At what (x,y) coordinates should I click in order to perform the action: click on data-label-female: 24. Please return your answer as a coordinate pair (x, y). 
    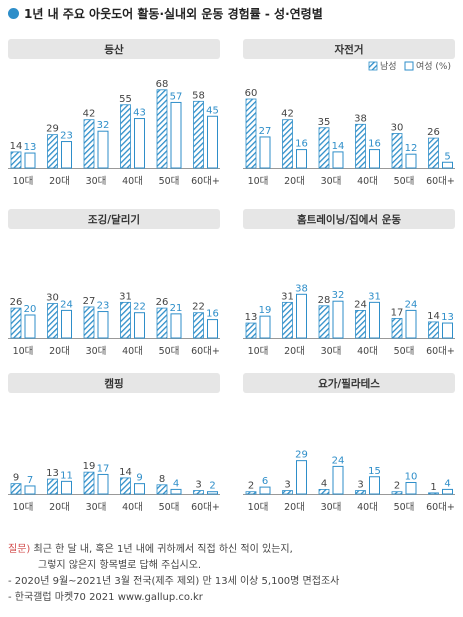
    Looking at the image, I should click on (66, 304).